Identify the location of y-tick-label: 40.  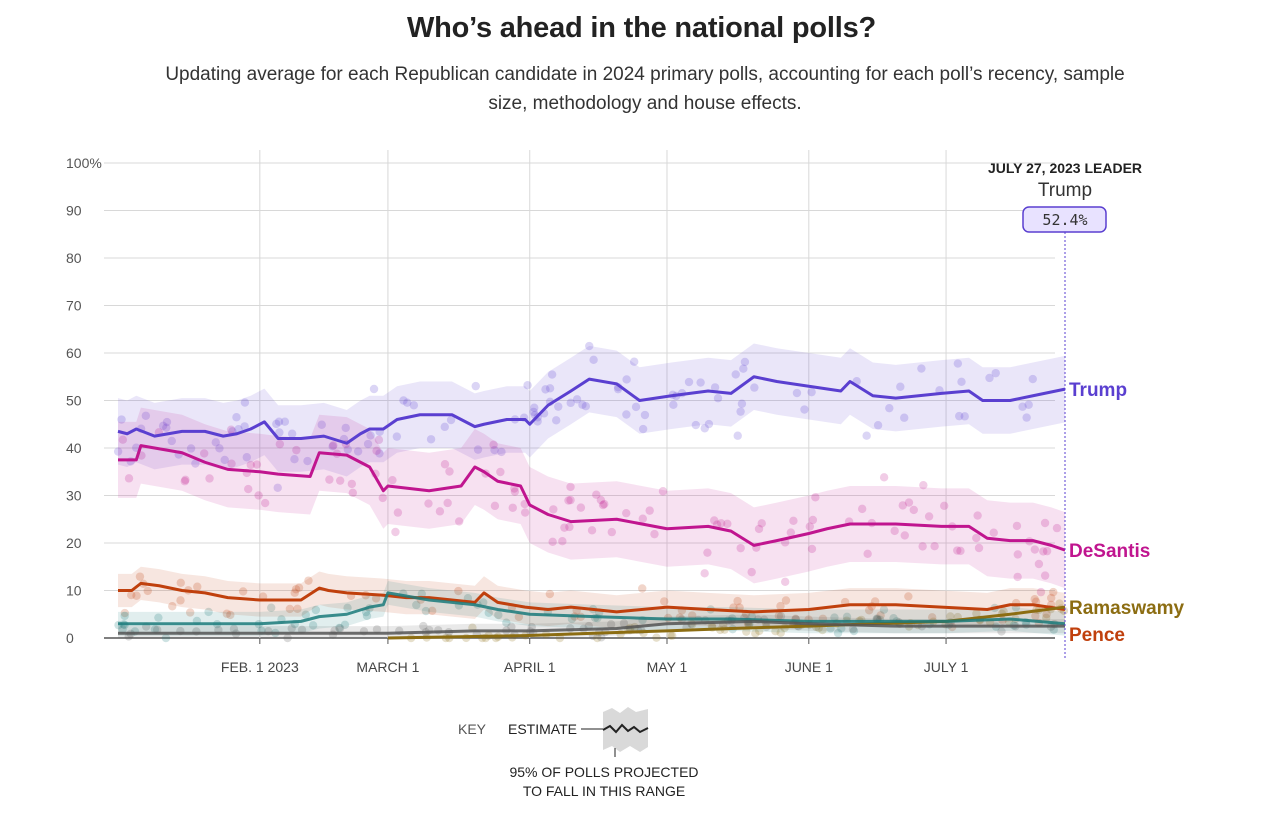
(74, 448).